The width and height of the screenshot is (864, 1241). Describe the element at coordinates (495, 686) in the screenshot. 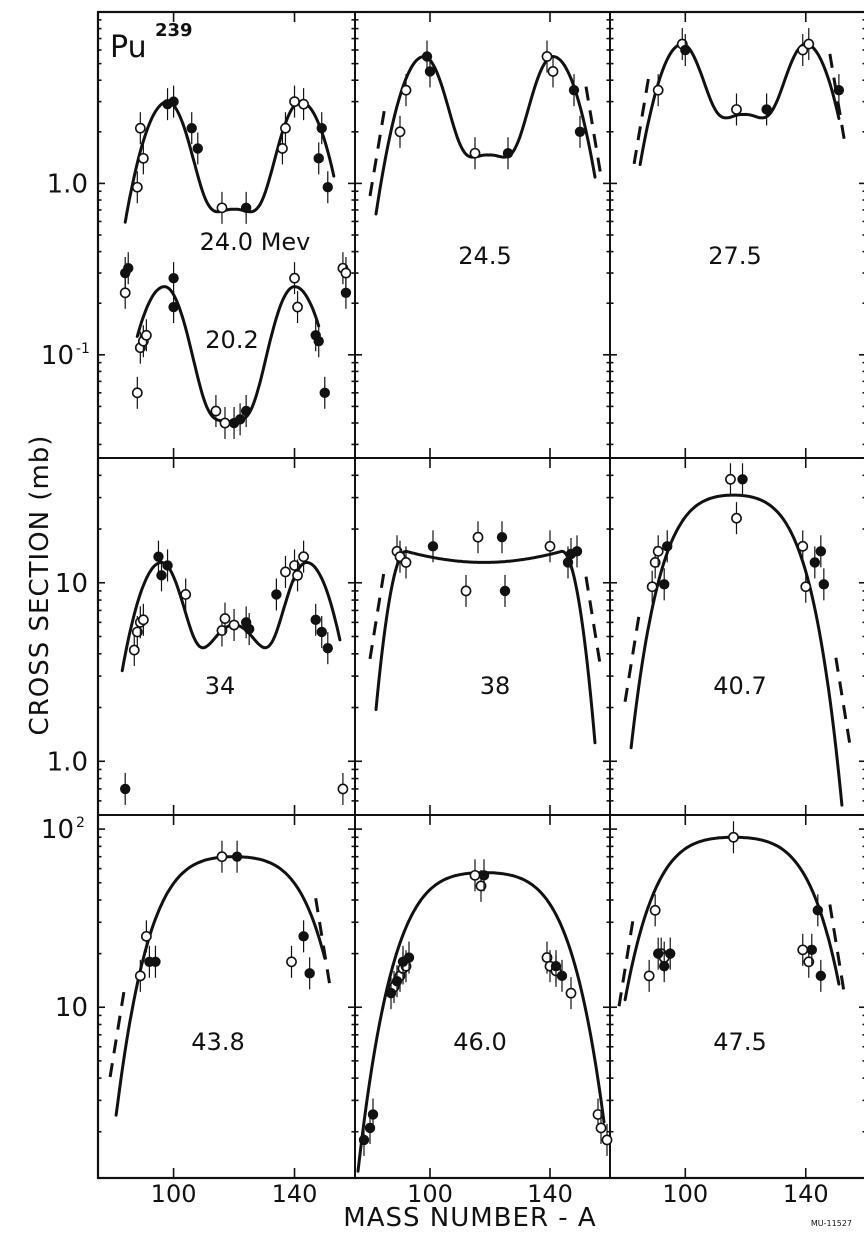

I see `panel-energy-label: 38` at that location.